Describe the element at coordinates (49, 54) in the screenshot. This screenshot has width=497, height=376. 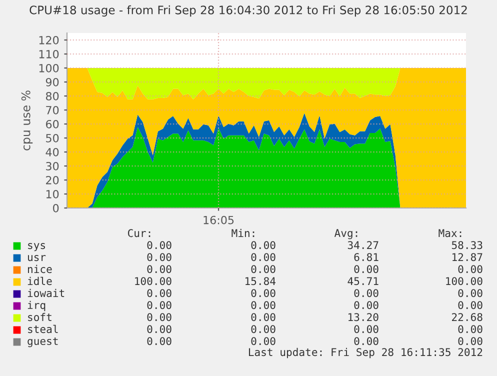
I see `y-tick-label: 110` at that location.